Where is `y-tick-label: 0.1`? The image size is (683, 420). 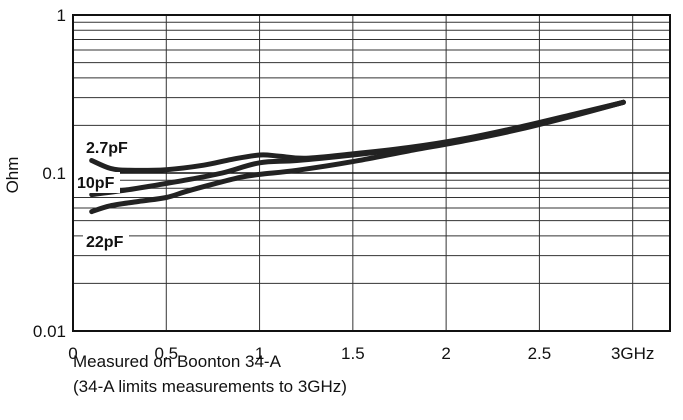 y-tick-label: 0.1 is located at coordinates (54, 173).